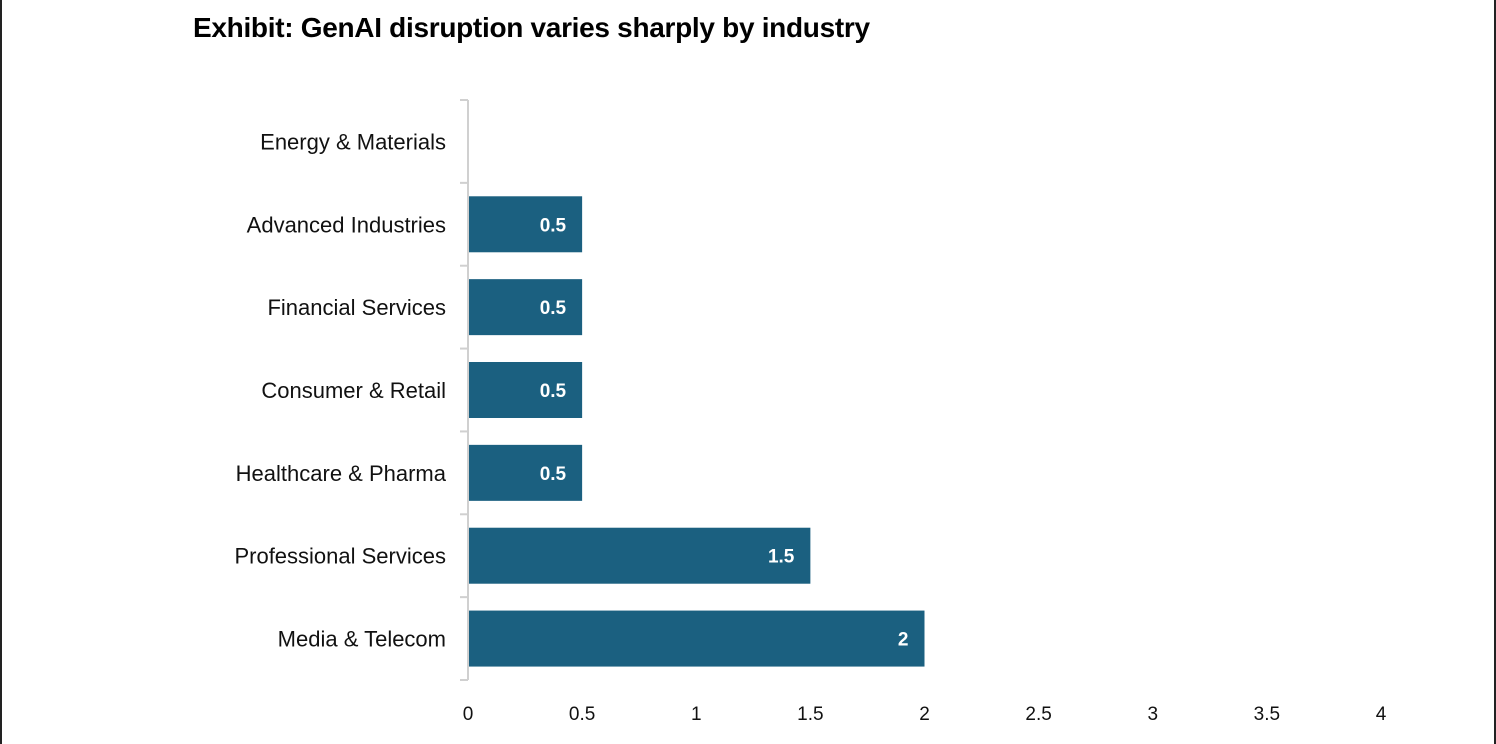  What do you see at coordinates (468, 714) in the screenshot?
I see `x-tick-label: 0` at bounding box center [468, 714].